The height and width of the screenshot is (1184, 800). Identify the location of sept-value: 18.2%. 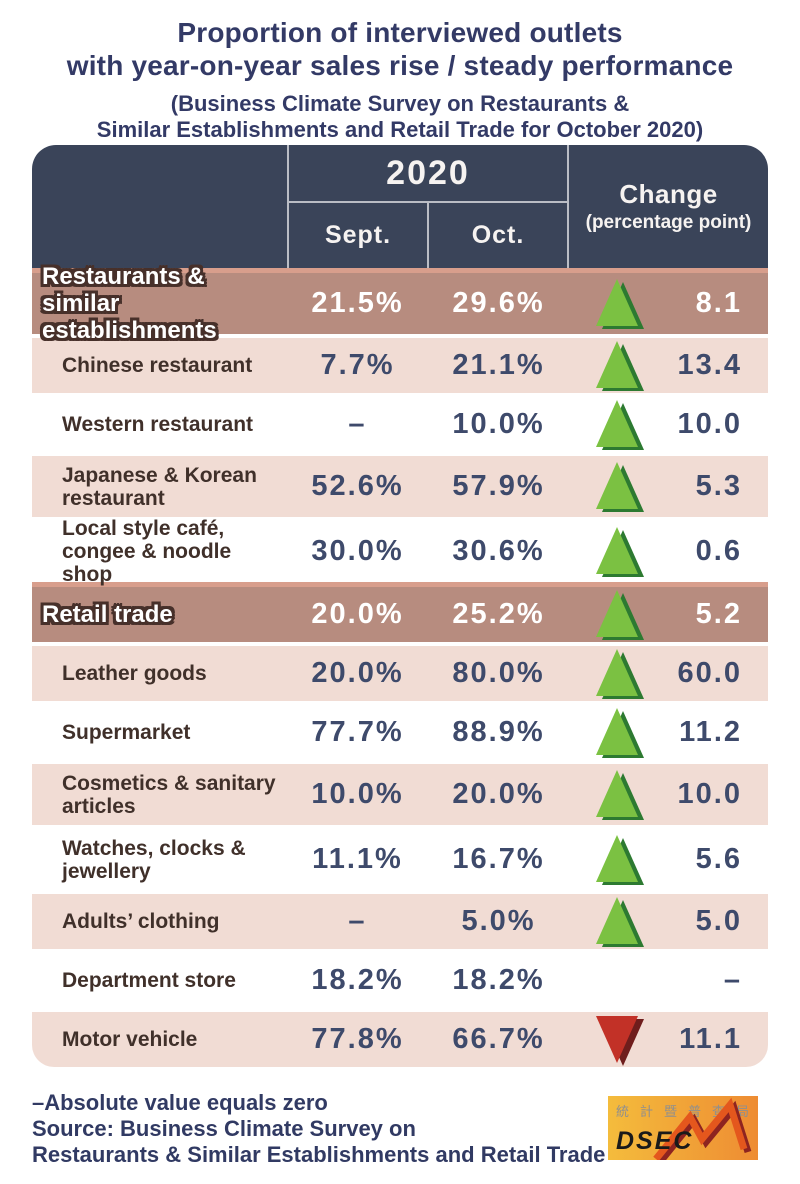
(357, 980).